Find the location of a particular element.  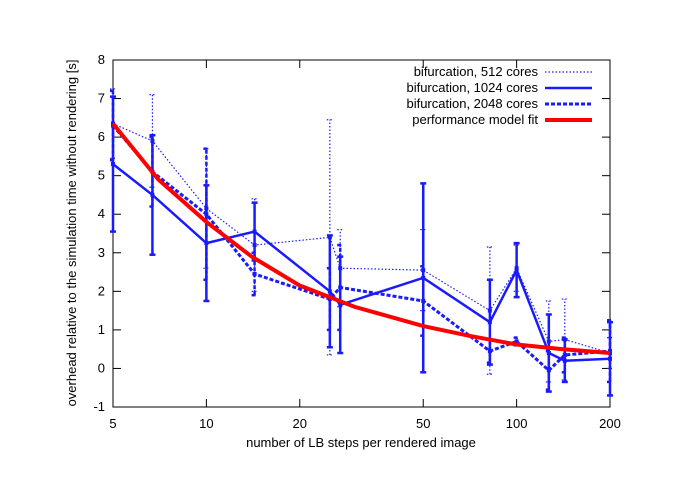

legend-label: bifurcation, 2048 cores is located at coordinates (472, 103).